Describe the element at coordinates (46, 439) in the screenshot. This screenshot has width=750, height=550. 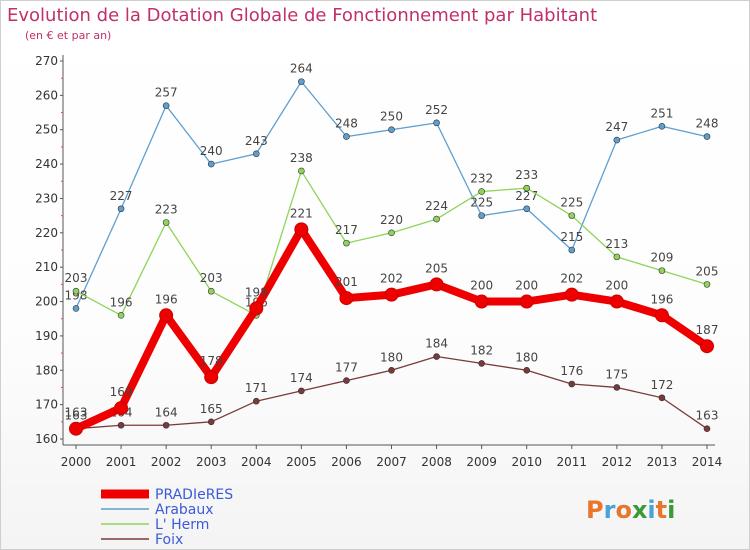
I see `y-tick-label: 160` at that location.